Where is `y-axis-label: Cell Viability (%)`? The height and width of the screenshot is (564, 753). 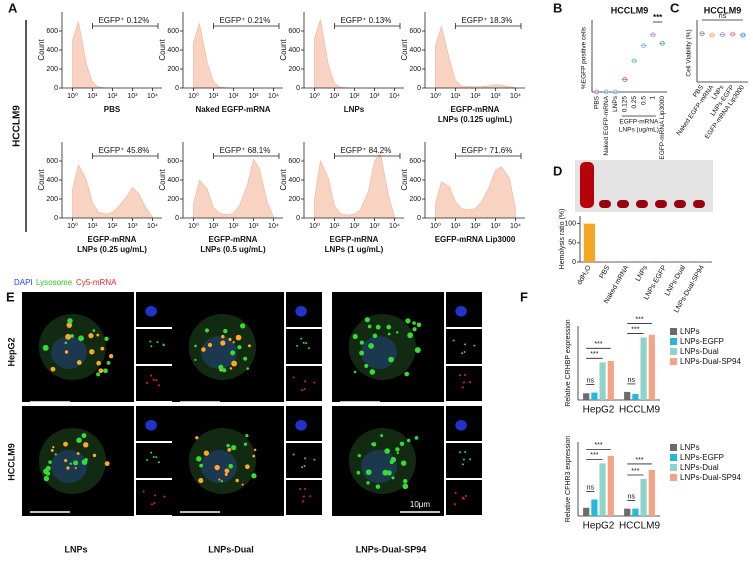 y-axis-label: Cell Viability (%) is located at coordinates (689, 52).